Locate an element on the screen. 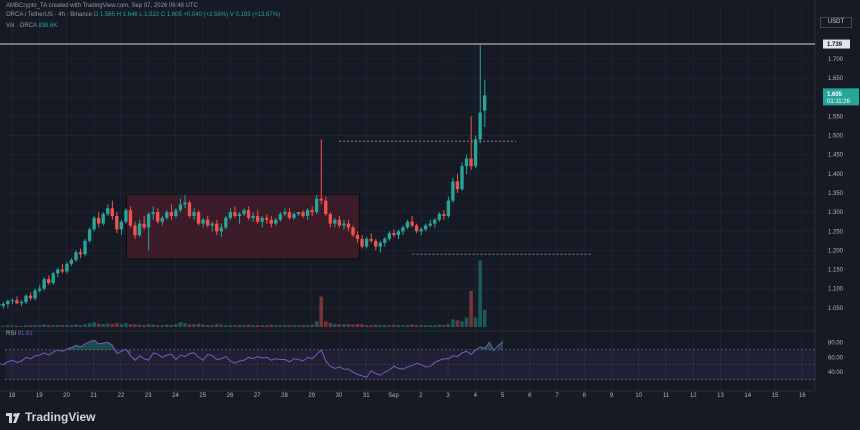 The height and width of the screenshot is (430, 860). symbol-label: ORCA / TetherUS · 4h · Binance is located at coordinates (49, 15).